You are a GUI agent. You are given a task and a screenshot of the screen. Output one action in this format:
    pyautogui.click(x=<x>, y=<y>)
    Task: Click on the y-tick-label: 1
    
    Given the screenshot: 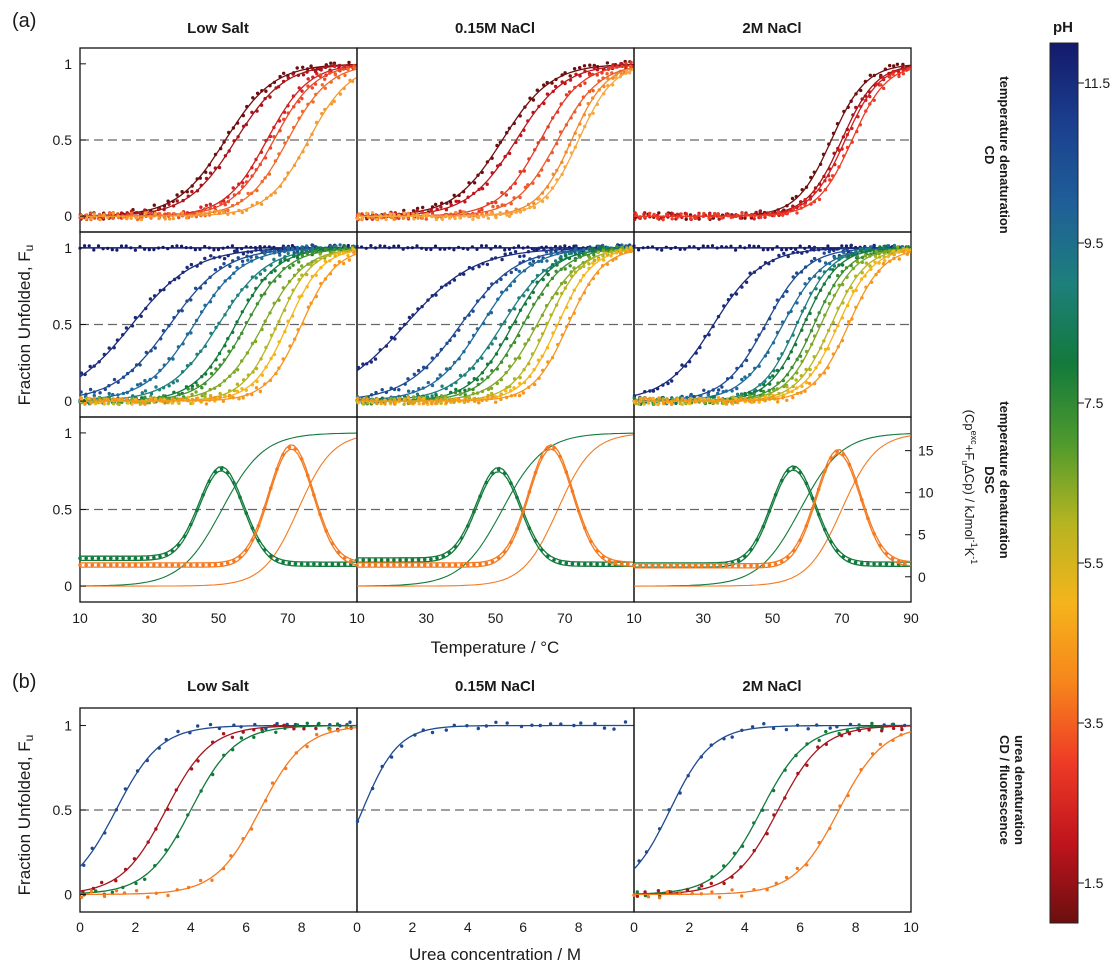 What is the action you would take?
    pyautogui.click(x=68, y=64)
    